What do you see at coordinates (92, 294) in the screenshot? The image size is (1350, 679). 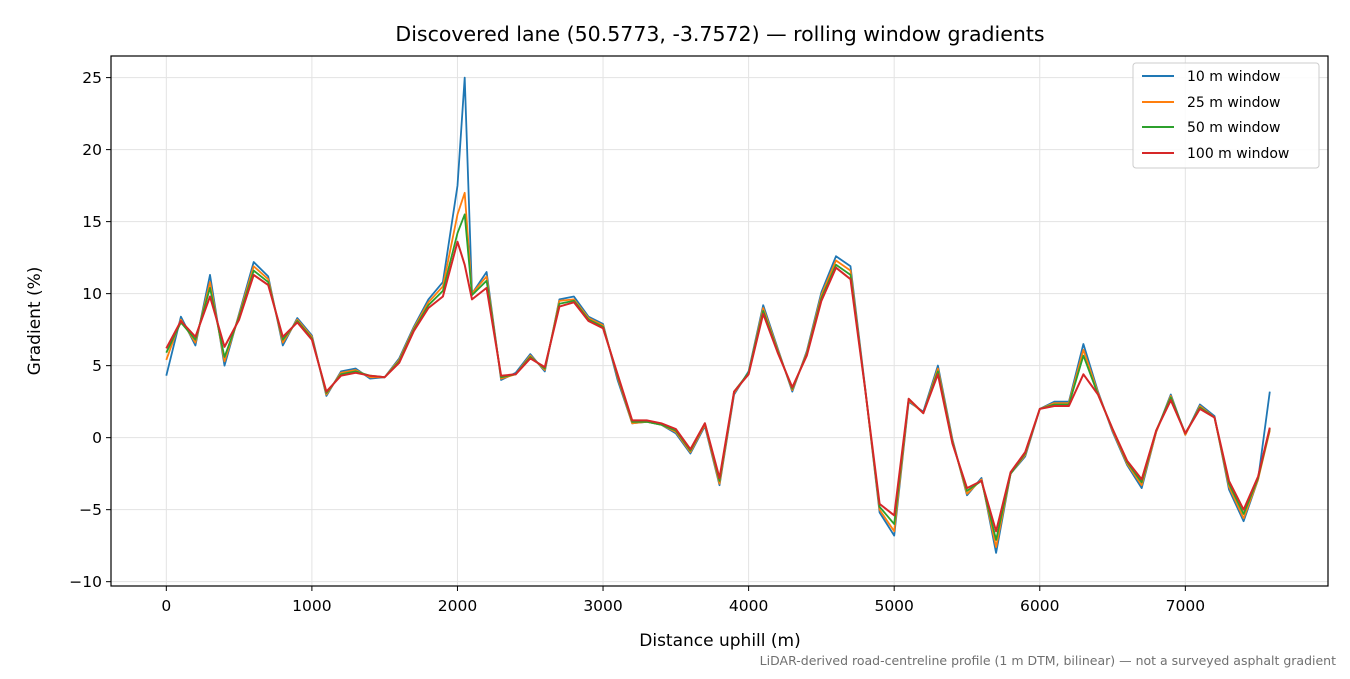 I see `y-tick-label: 10` at bounding box center [92, 294].